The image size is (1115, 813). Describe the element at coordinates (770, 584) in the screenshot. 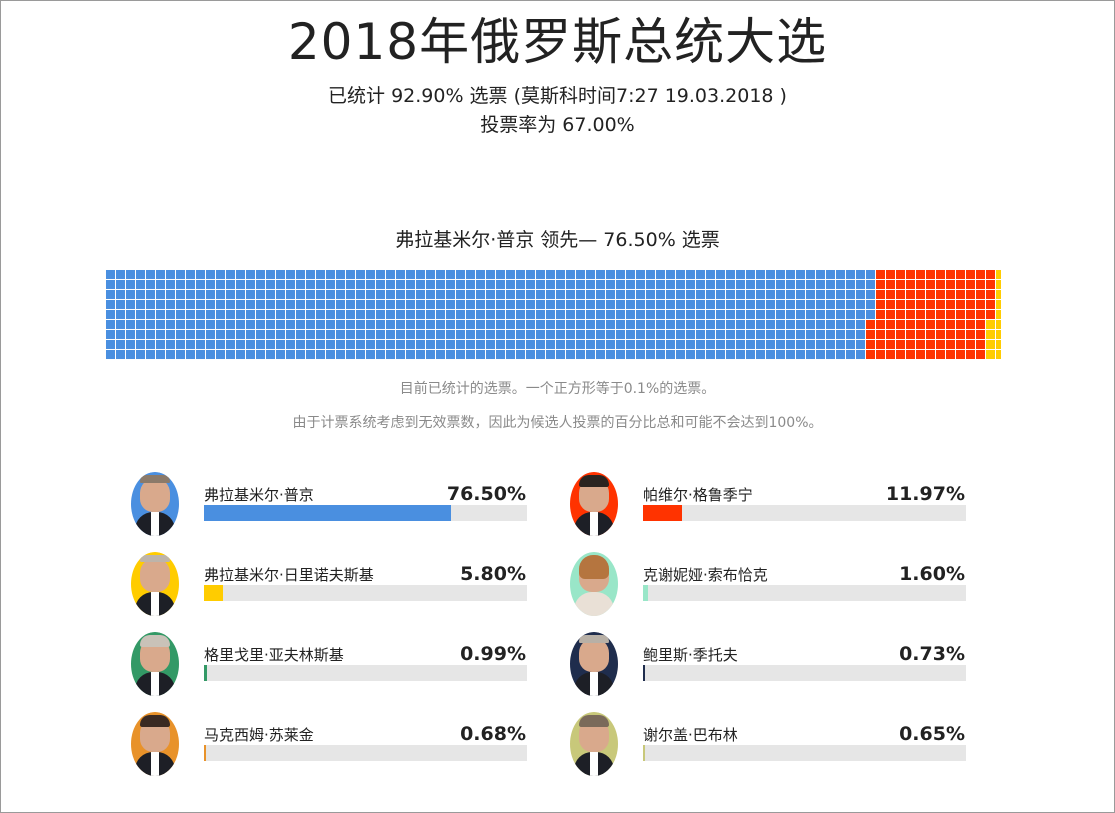

I see `candidate-row: 克谢妮娅·索布恰克 1.60%` at that location.